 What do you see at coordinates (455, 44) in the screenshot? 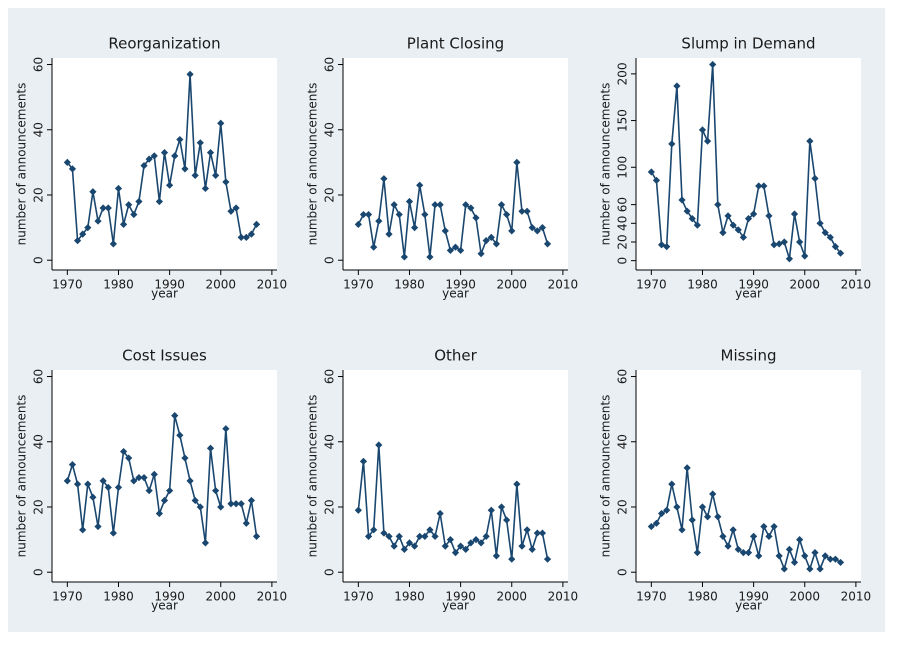
I see `panel-title: Plant Closing` at bounding box center [455, 44].